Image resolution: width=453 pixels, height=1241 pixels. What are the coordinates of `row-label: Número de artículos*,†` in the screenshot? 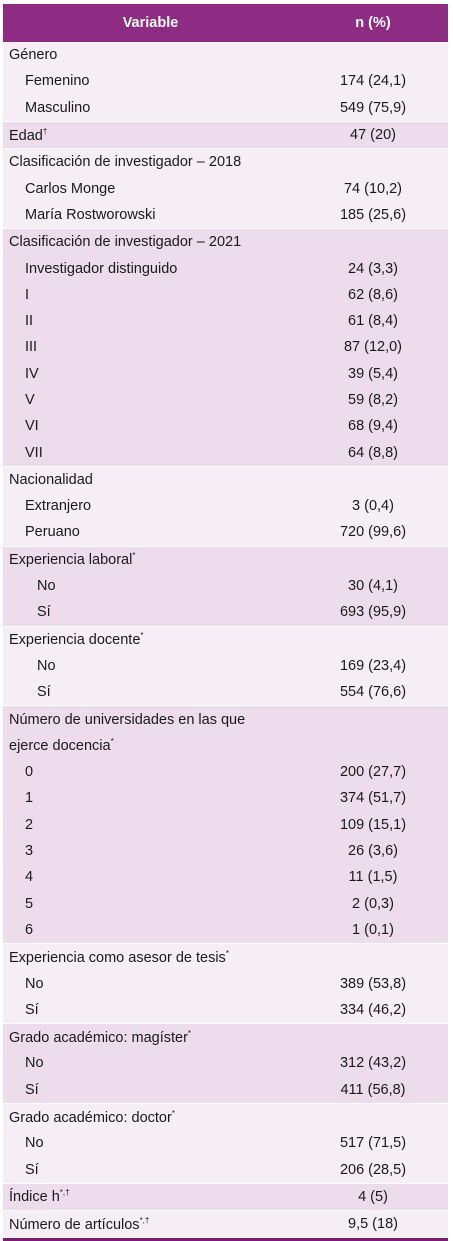 It's located at (79, 1224).